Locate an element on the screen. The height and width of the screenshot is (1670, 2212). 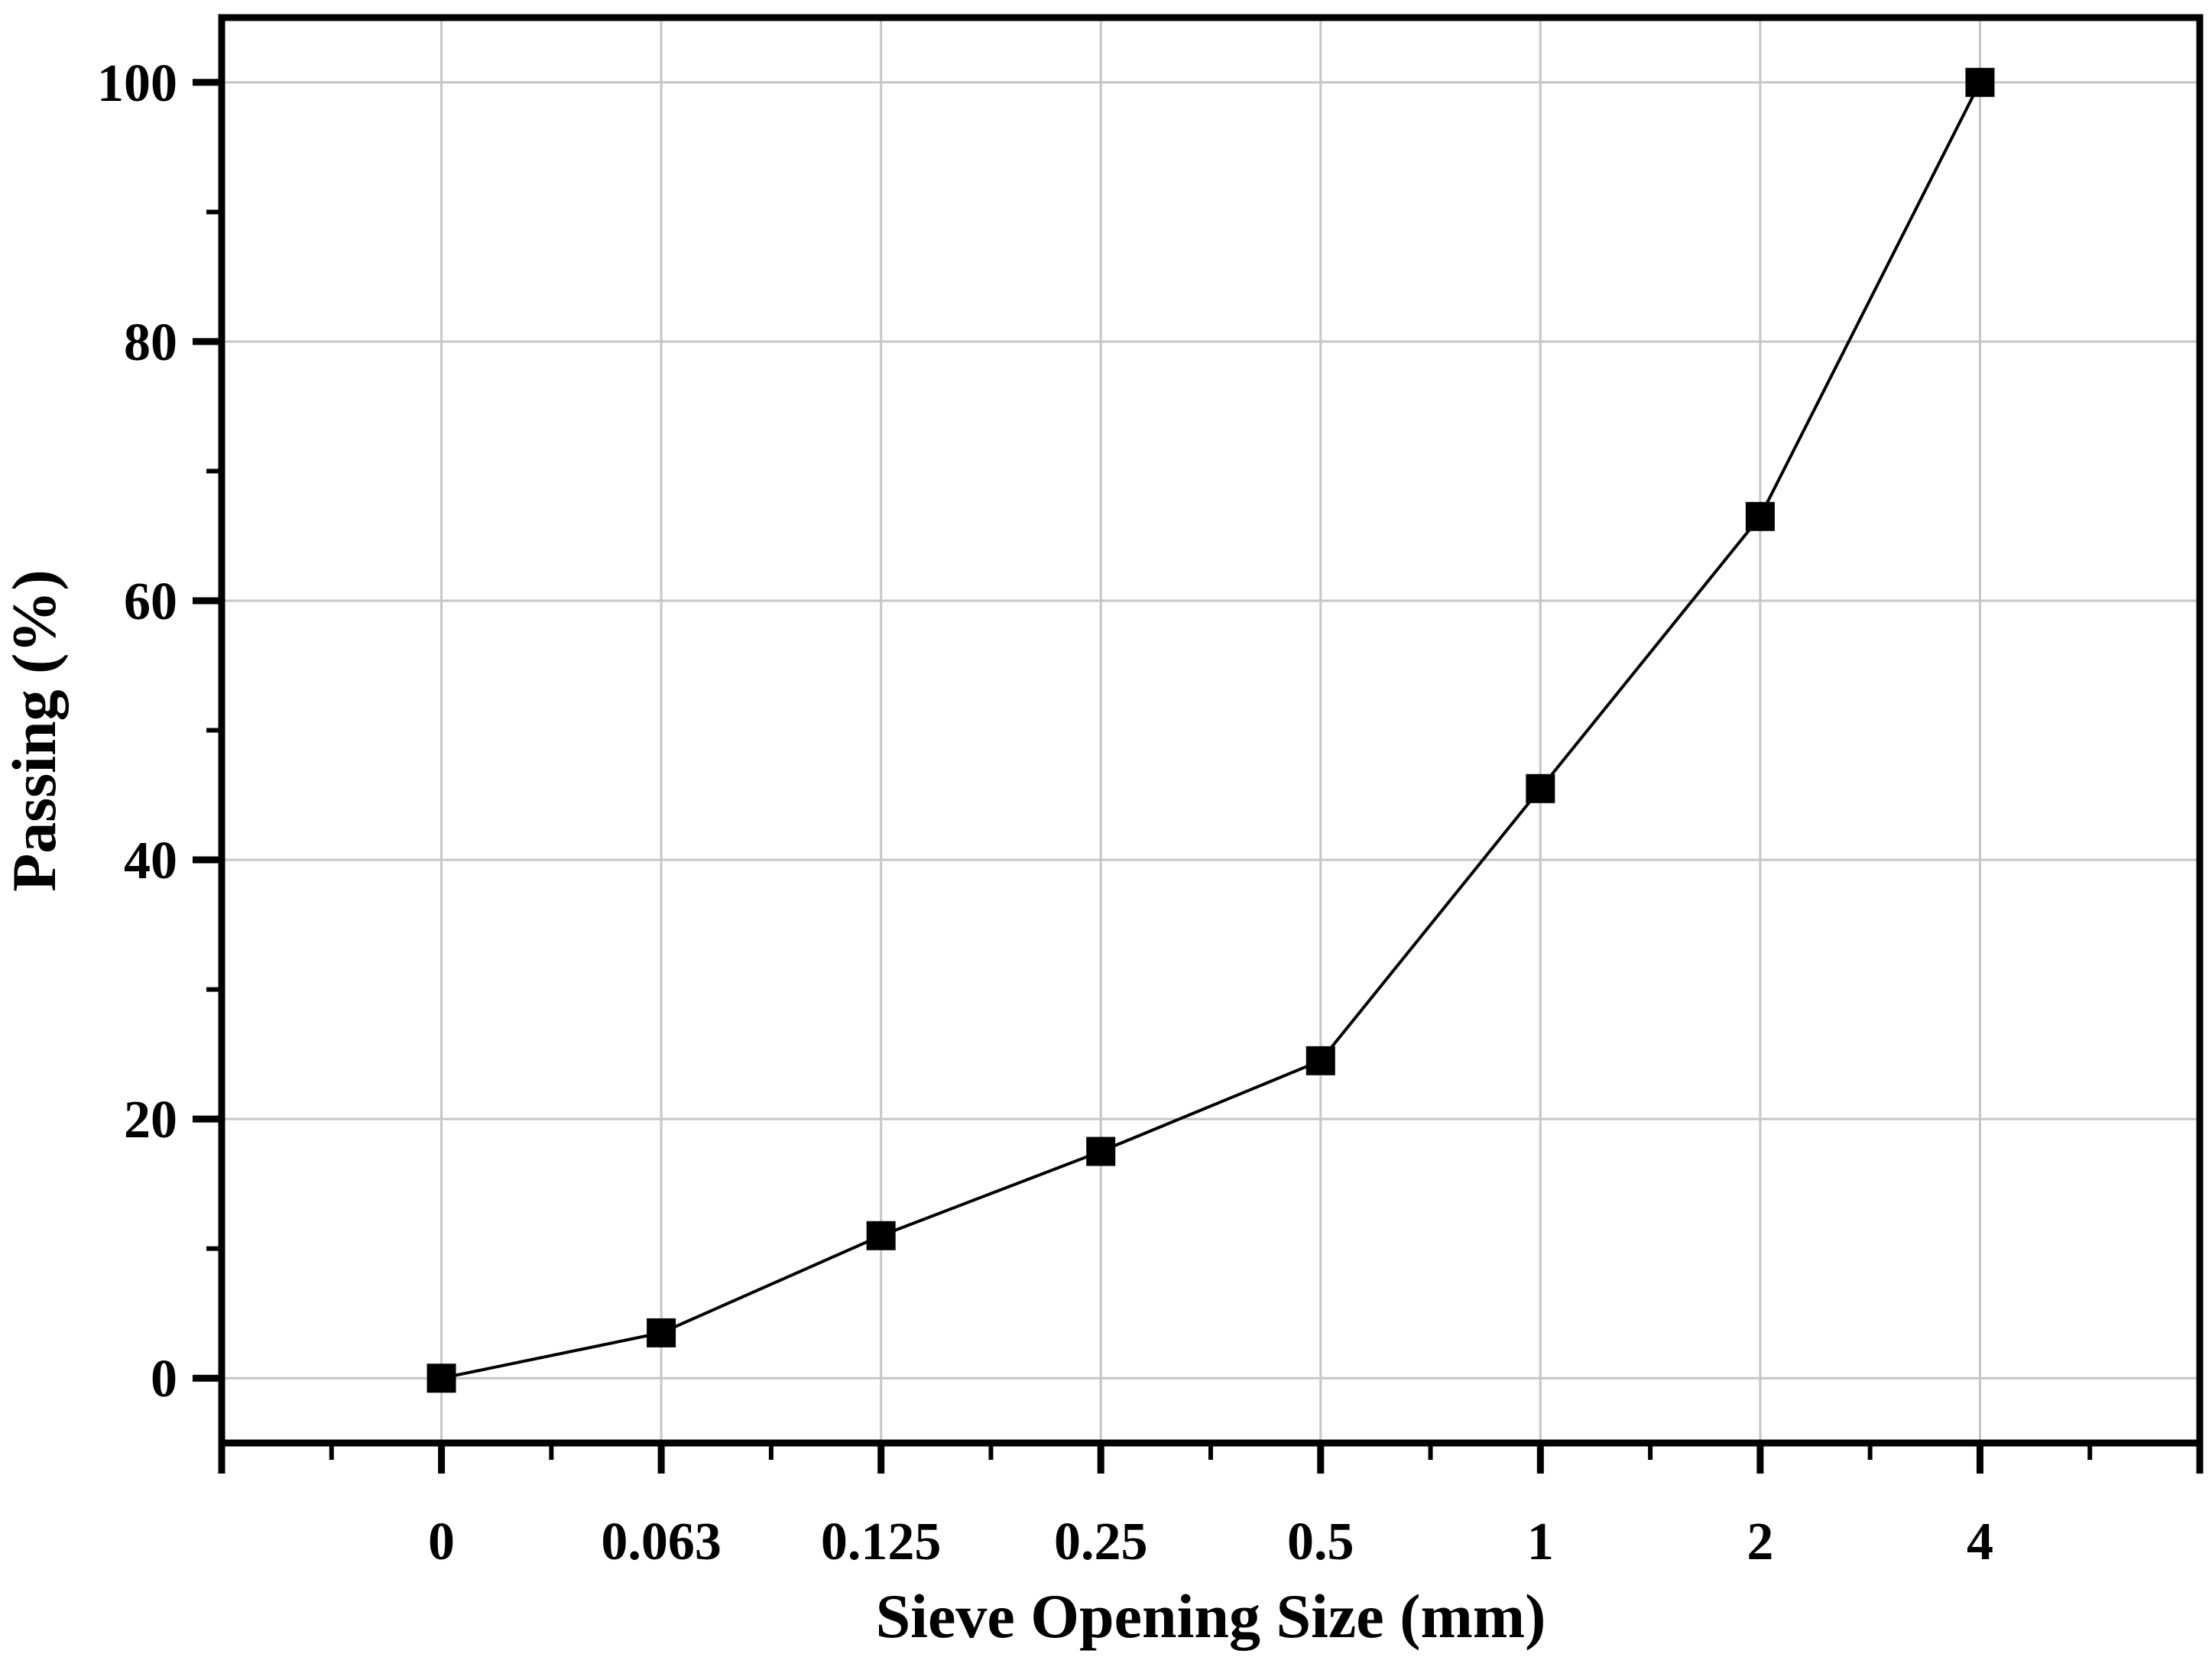
y-tick-label: 60 is located at coordinates (150, 601).